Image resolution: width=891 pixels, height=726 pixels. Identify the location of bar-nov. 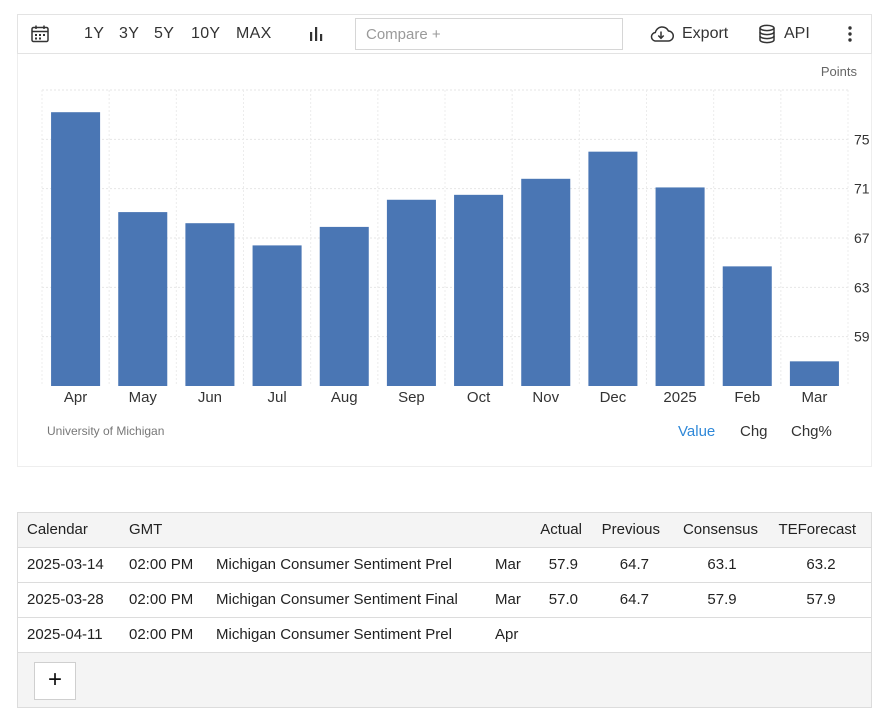
(546, 282).